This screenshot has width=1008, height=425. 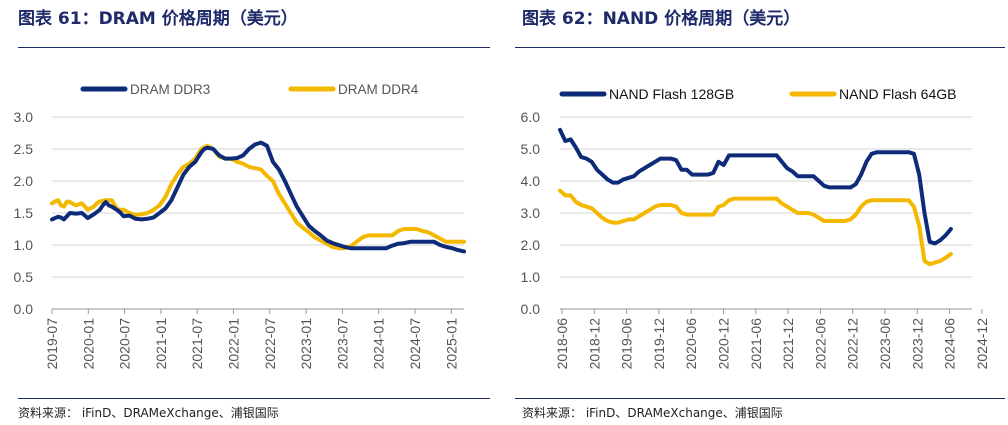 I want to click on left-source-rule, so click(x=254, y=398).